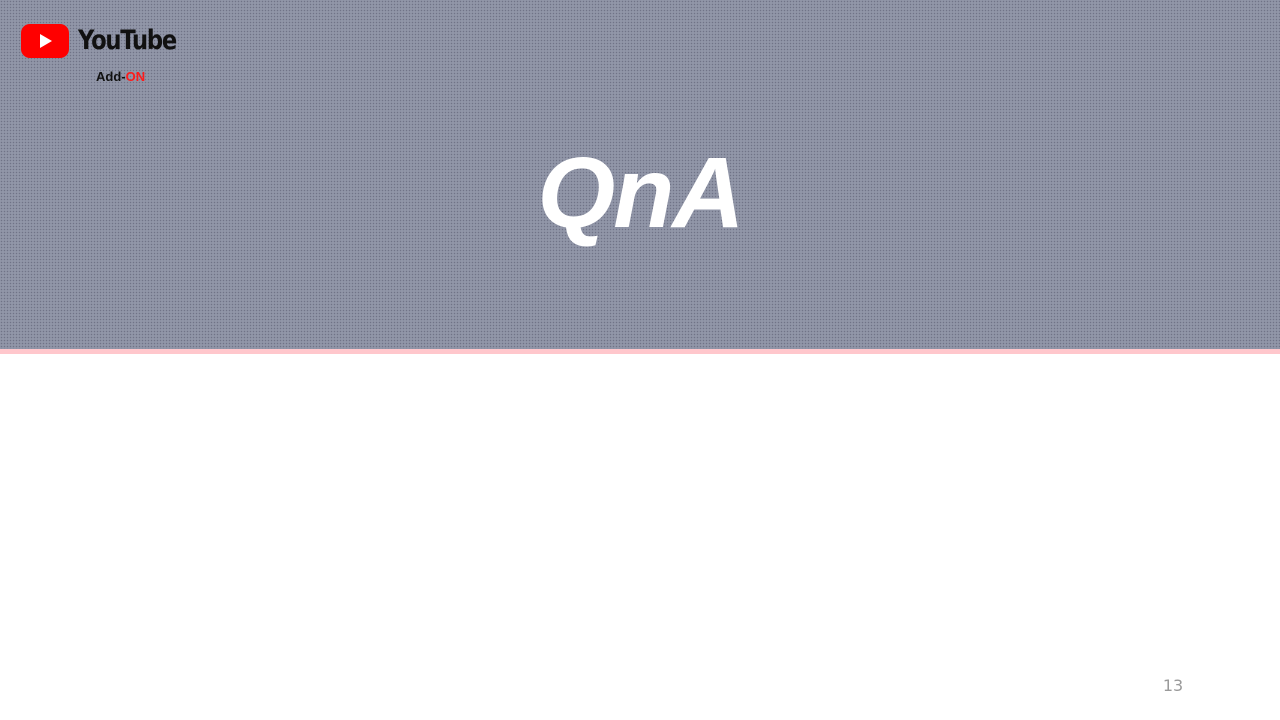 Image resolution: width=1280 pixels, height=720 pixels. What do you see at coordinates (111, 76) in the screenshot?
I see `addon-prefix: Add-` at bounding box center [111, 76].